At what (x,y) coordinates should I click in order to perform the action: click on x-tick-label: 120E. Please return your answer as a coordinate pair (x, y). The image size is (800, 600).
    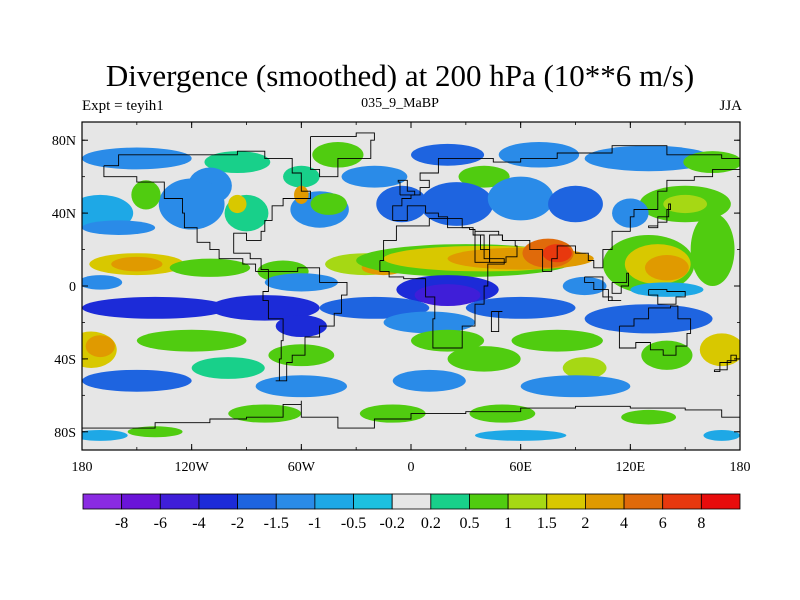
    Looking at the image, I should click on (631, 467).